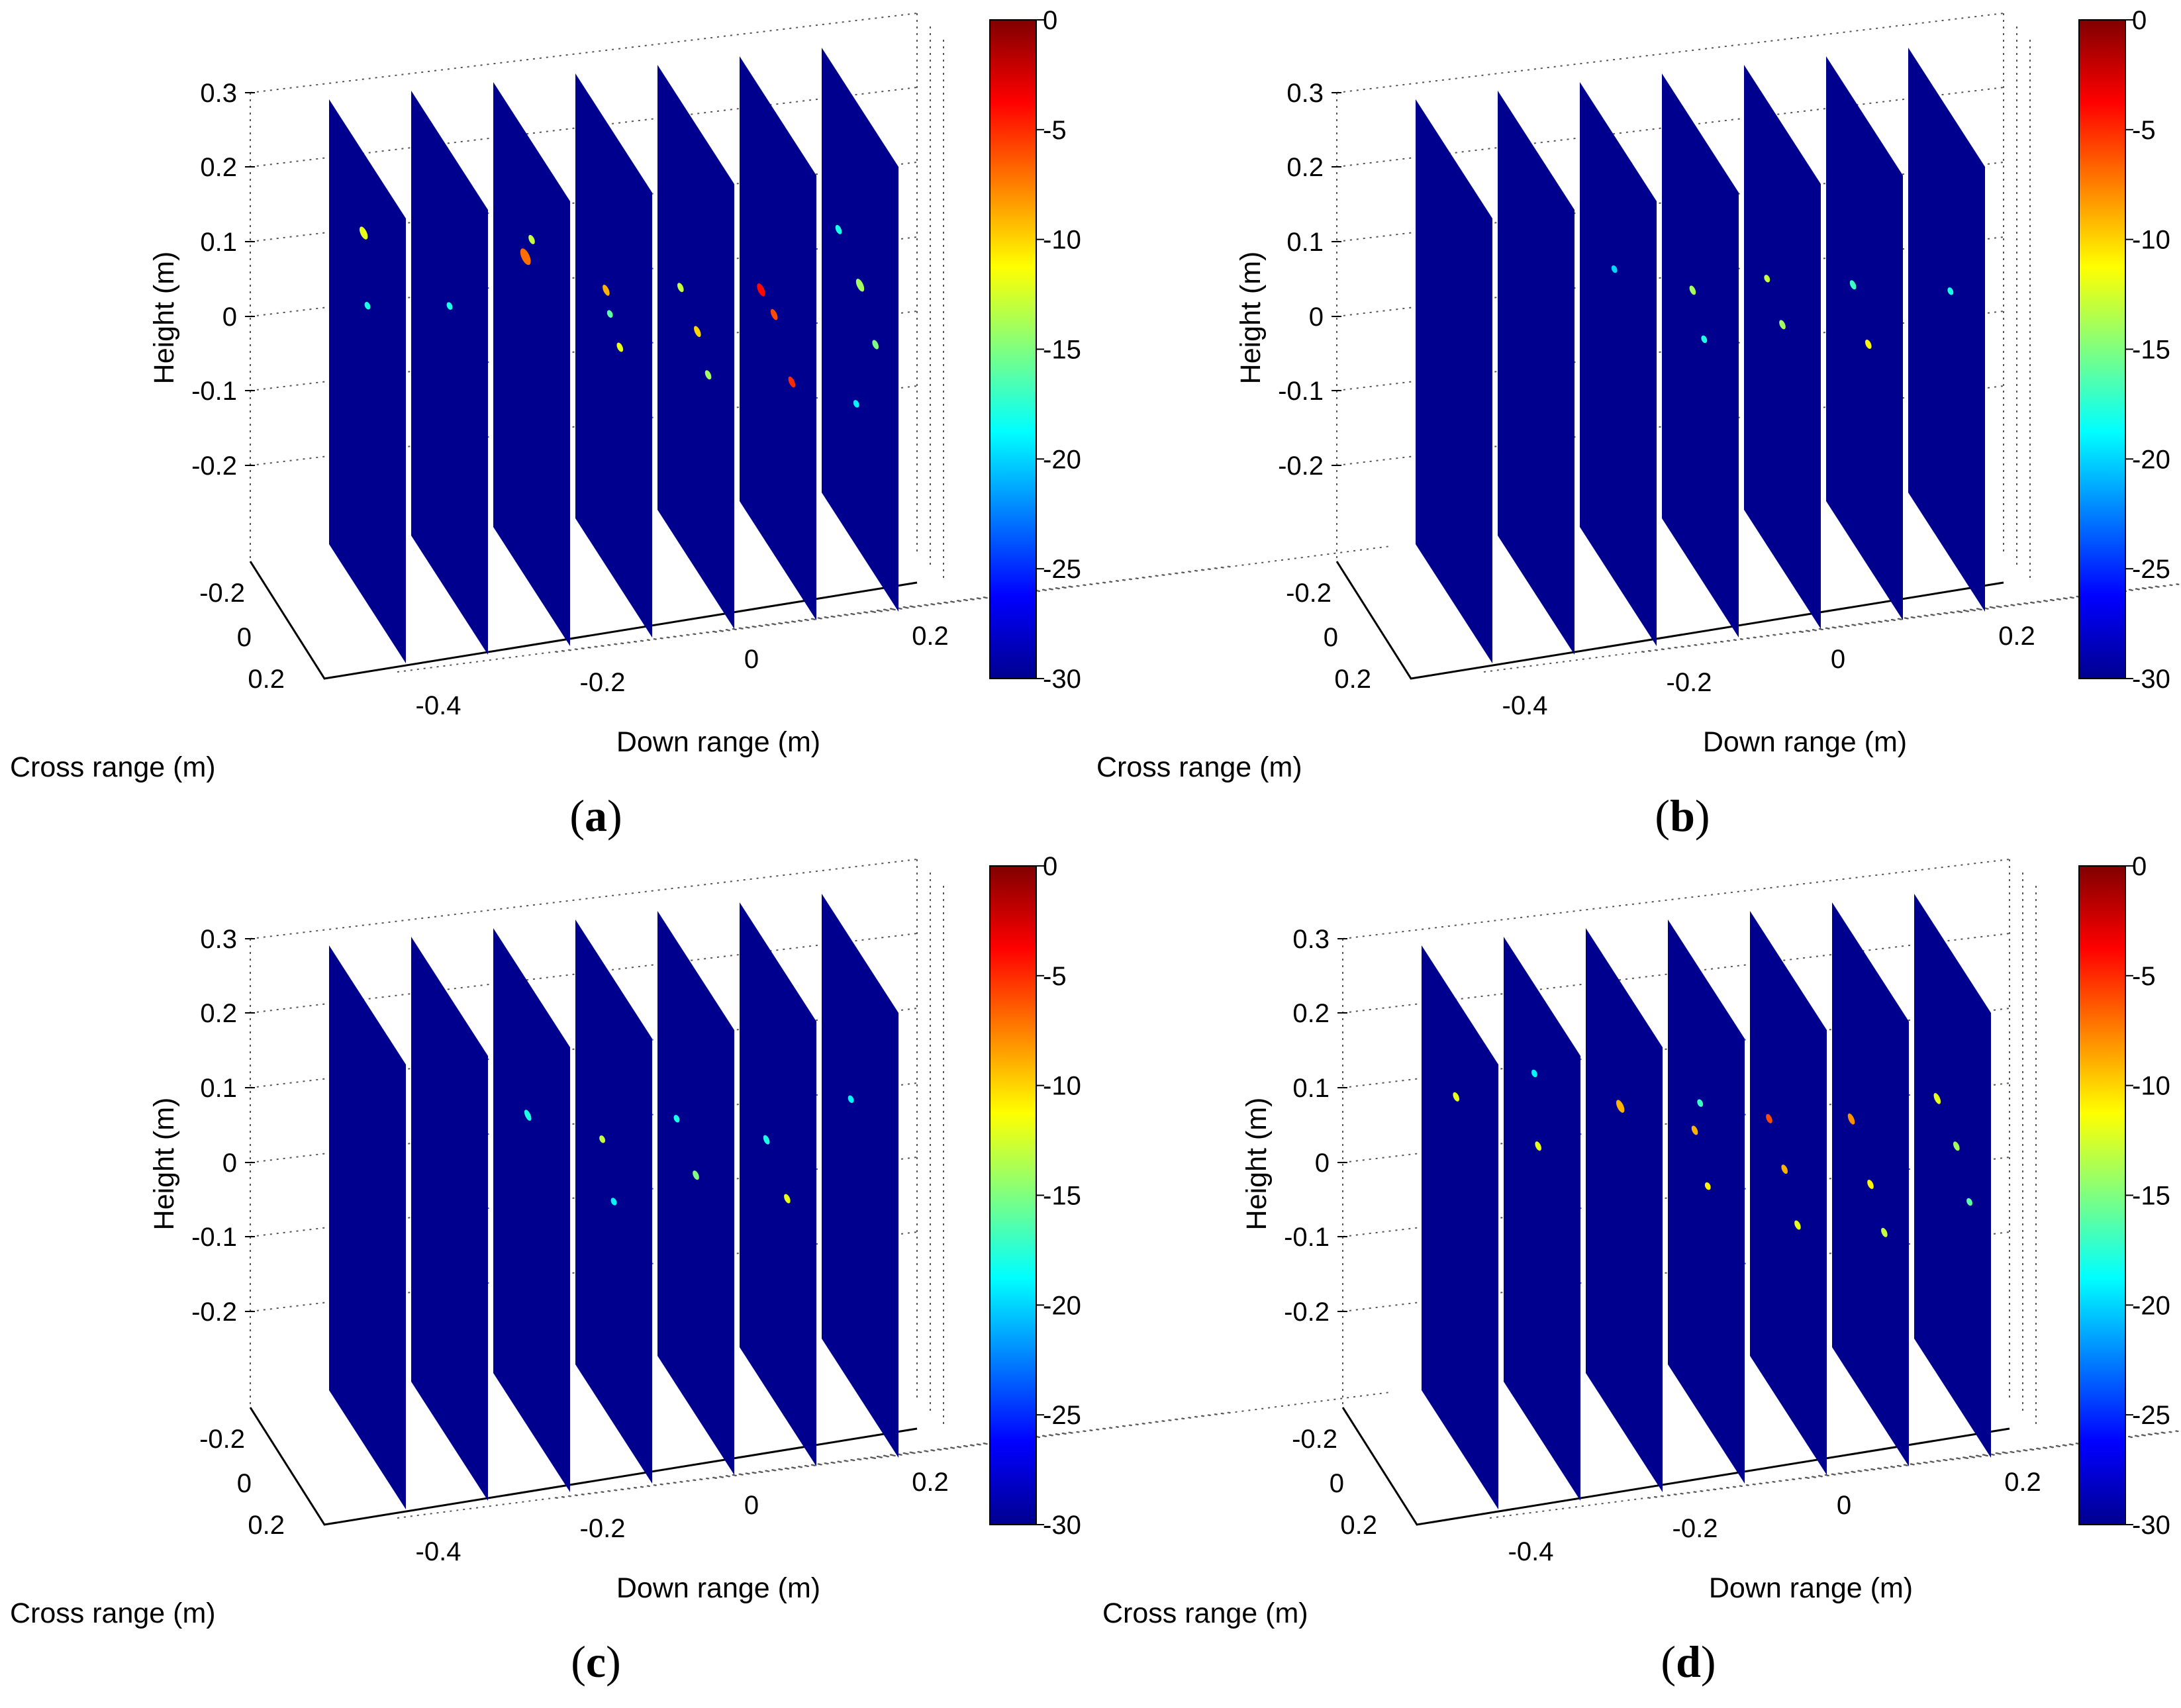 This screenshot has width=2181, height=1708. Describe the element at coordinates (214, 466) in the screenshot. I see `z-tick-label: -0.2` at that location.